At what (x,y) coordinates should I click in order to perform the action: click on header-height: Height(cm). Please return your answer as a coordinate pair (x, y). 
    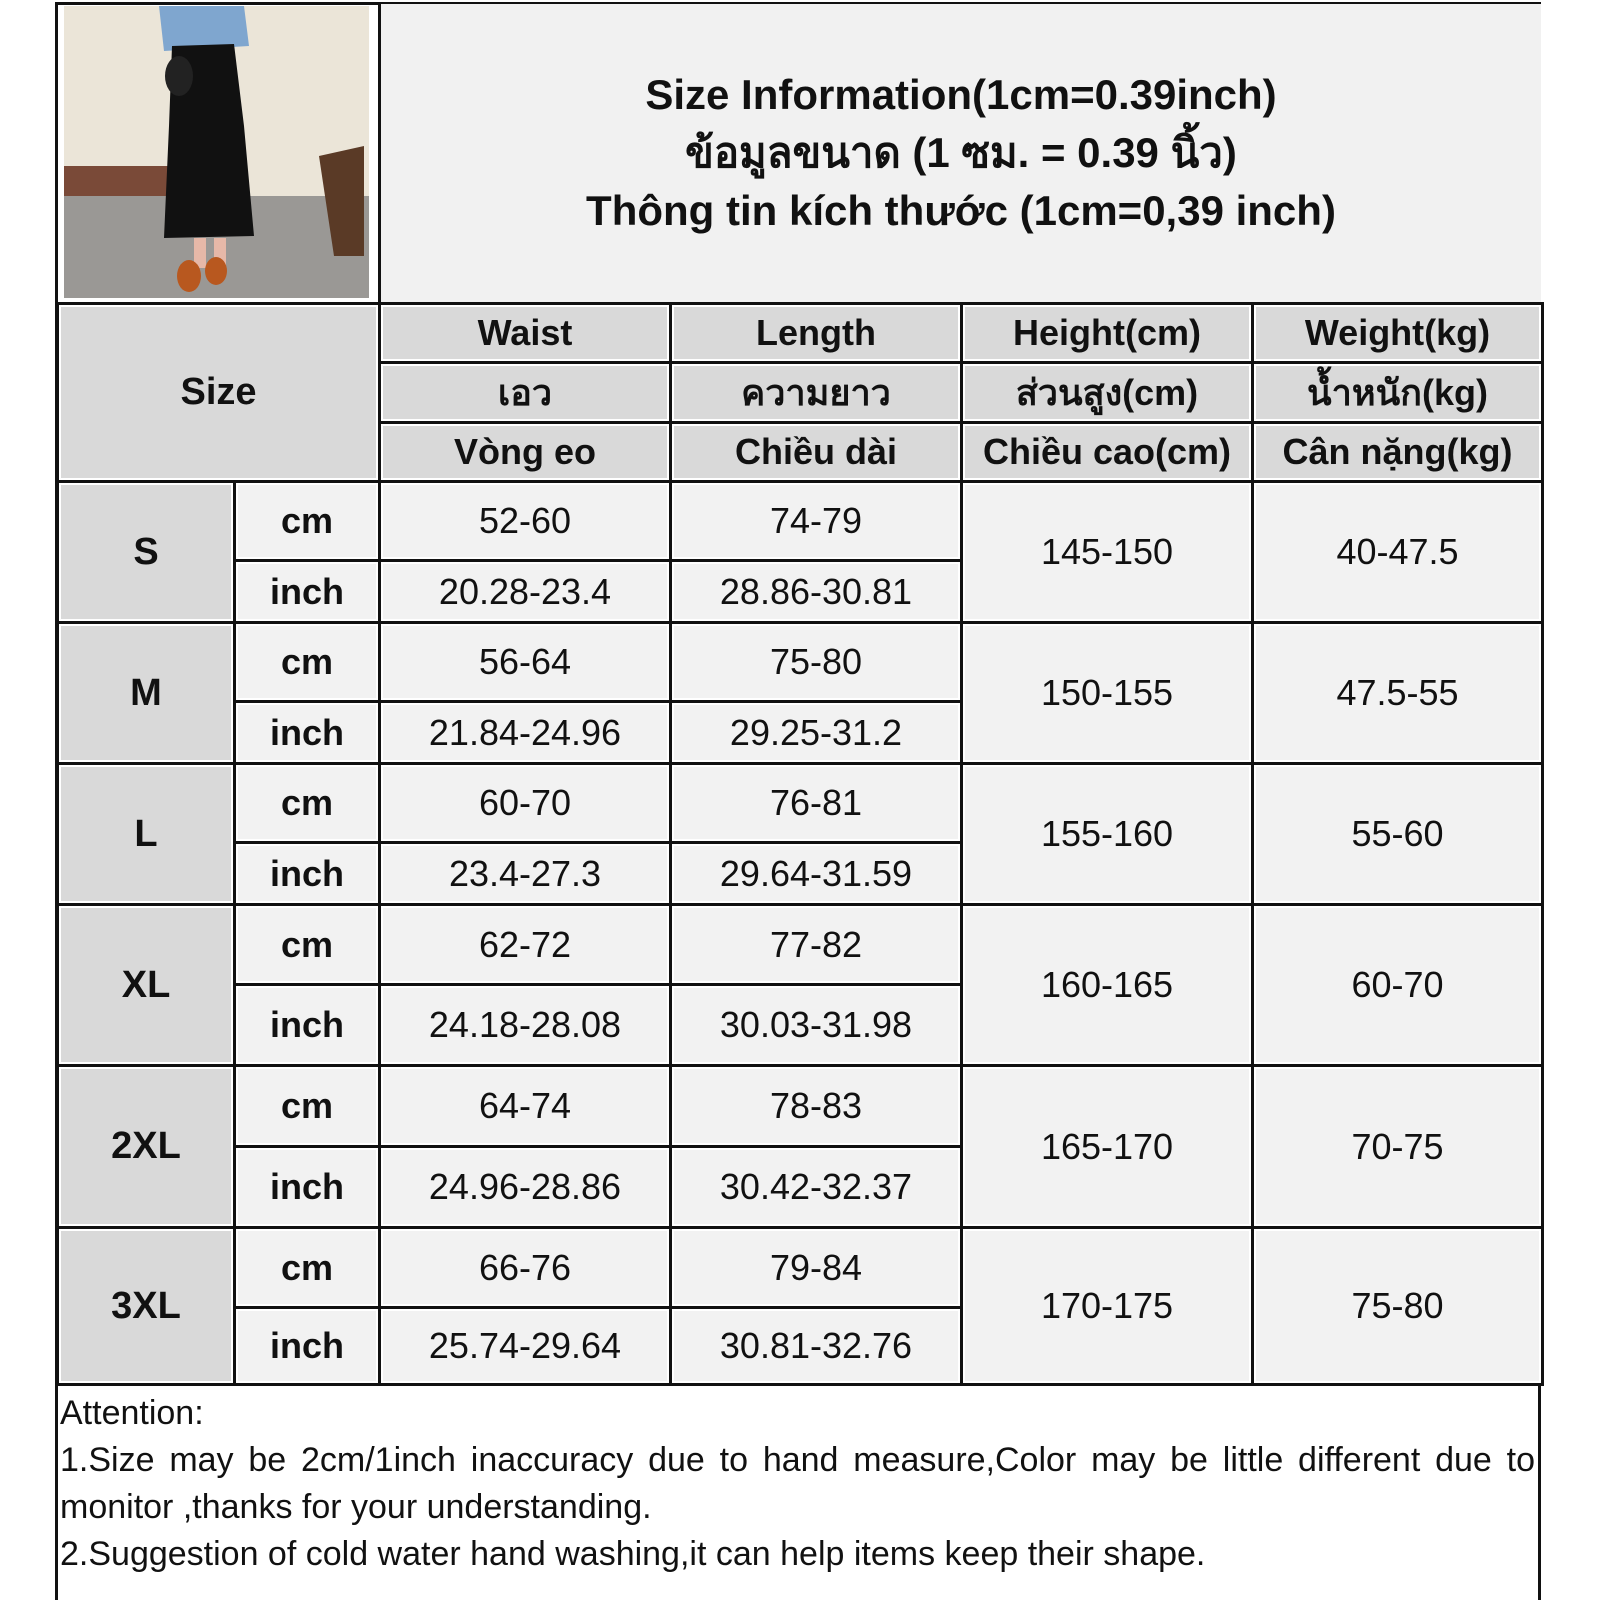
    Looking at the image, I should click on (1107, 333).